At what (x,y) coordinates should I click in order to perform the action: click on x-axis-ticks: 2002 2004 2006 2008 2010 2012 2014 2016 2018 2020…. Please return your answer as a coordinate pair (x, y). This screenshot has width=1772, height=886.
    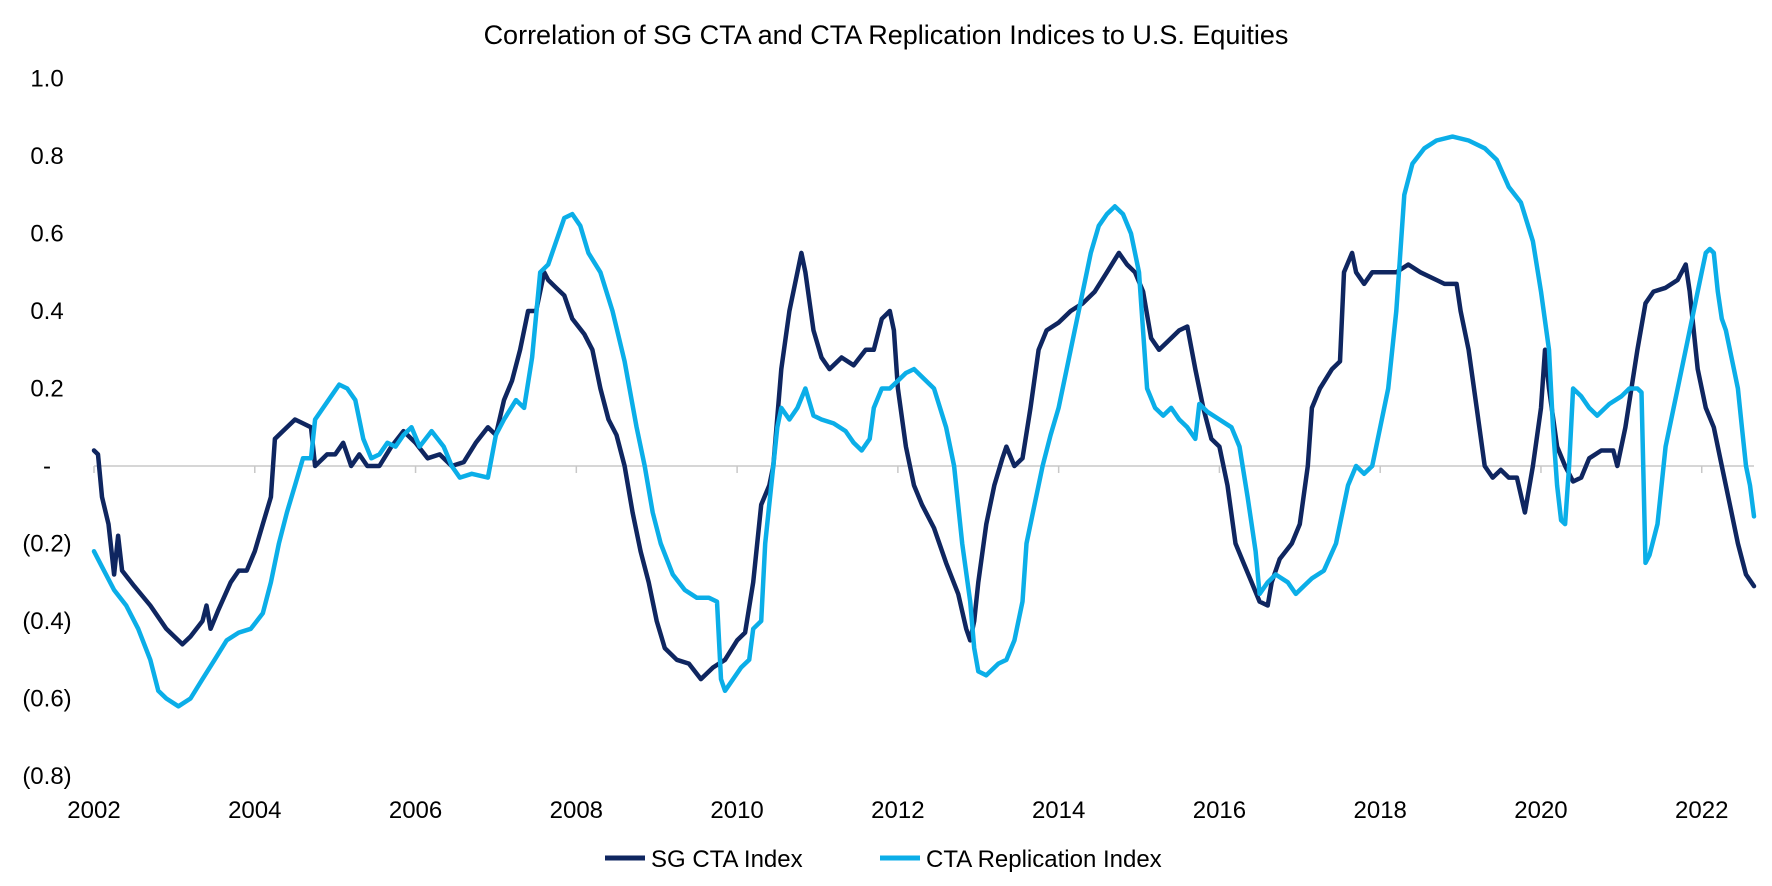
    Looking at the image, I should click on (897, 810).